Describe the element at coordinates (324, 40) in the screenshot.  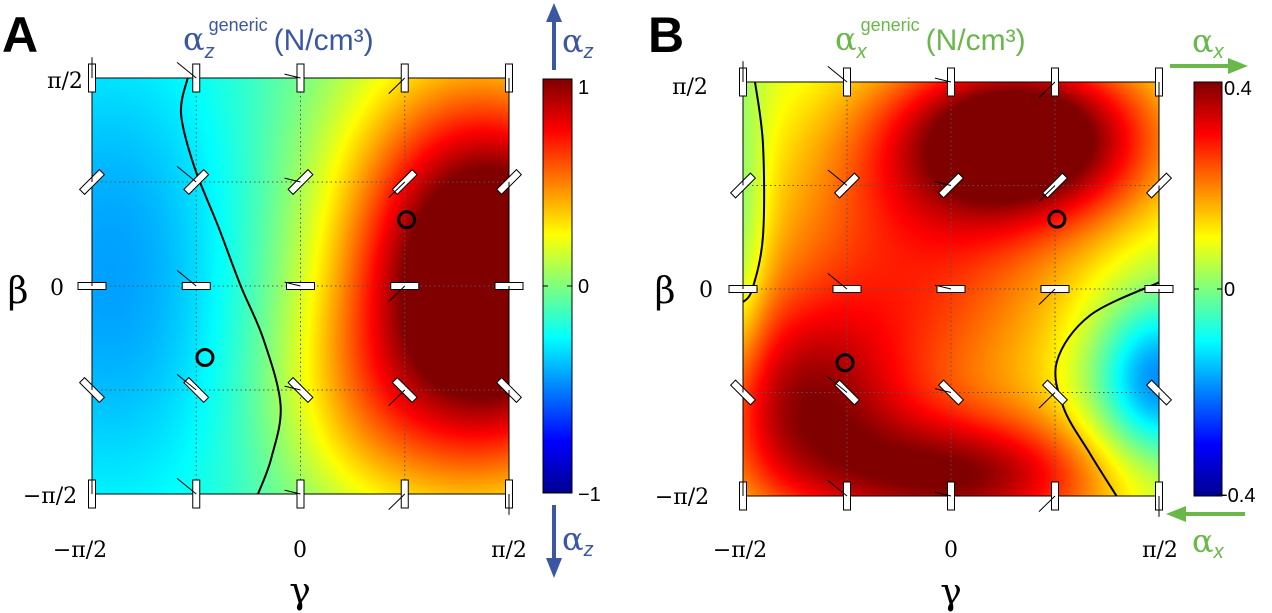
I see `title-a-units: (N/cm³)` at that location.